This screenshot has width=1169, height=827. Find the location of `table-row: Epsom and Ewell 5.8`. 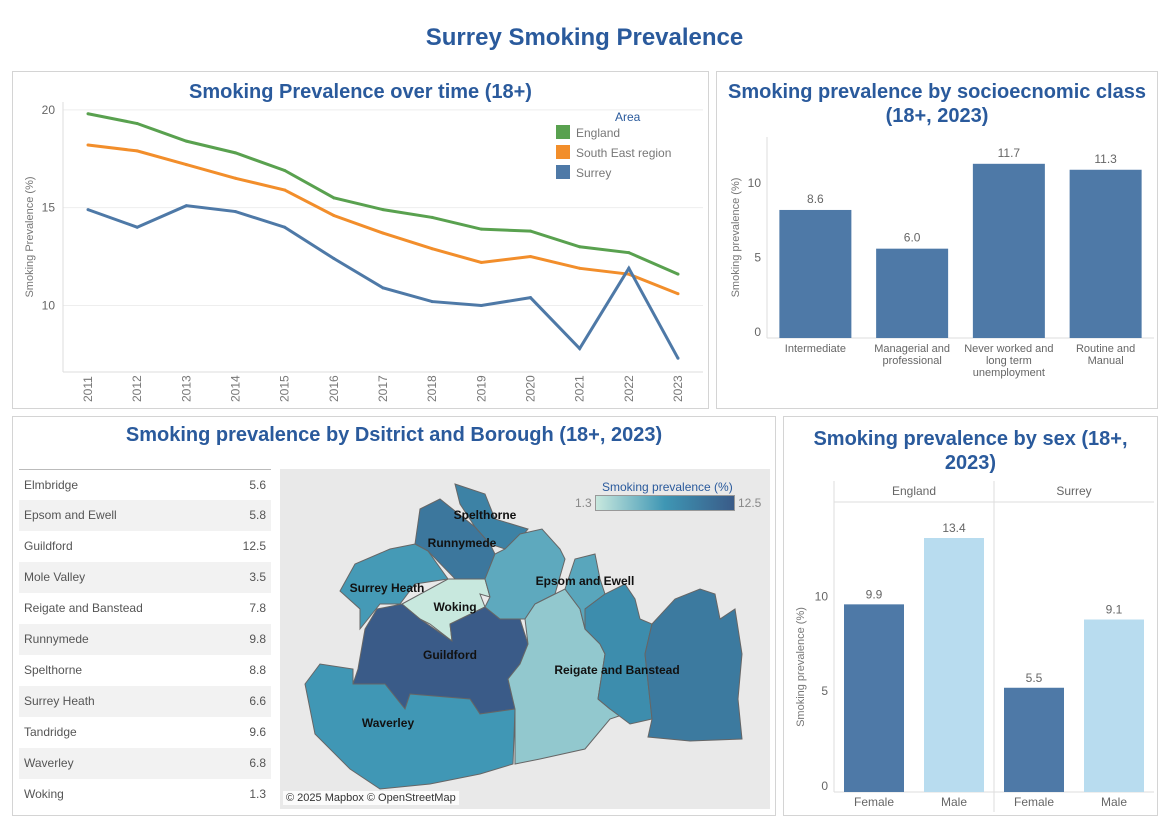

table-row: Epsom and Ewell 5.8 is located at coordinates (145, 515).